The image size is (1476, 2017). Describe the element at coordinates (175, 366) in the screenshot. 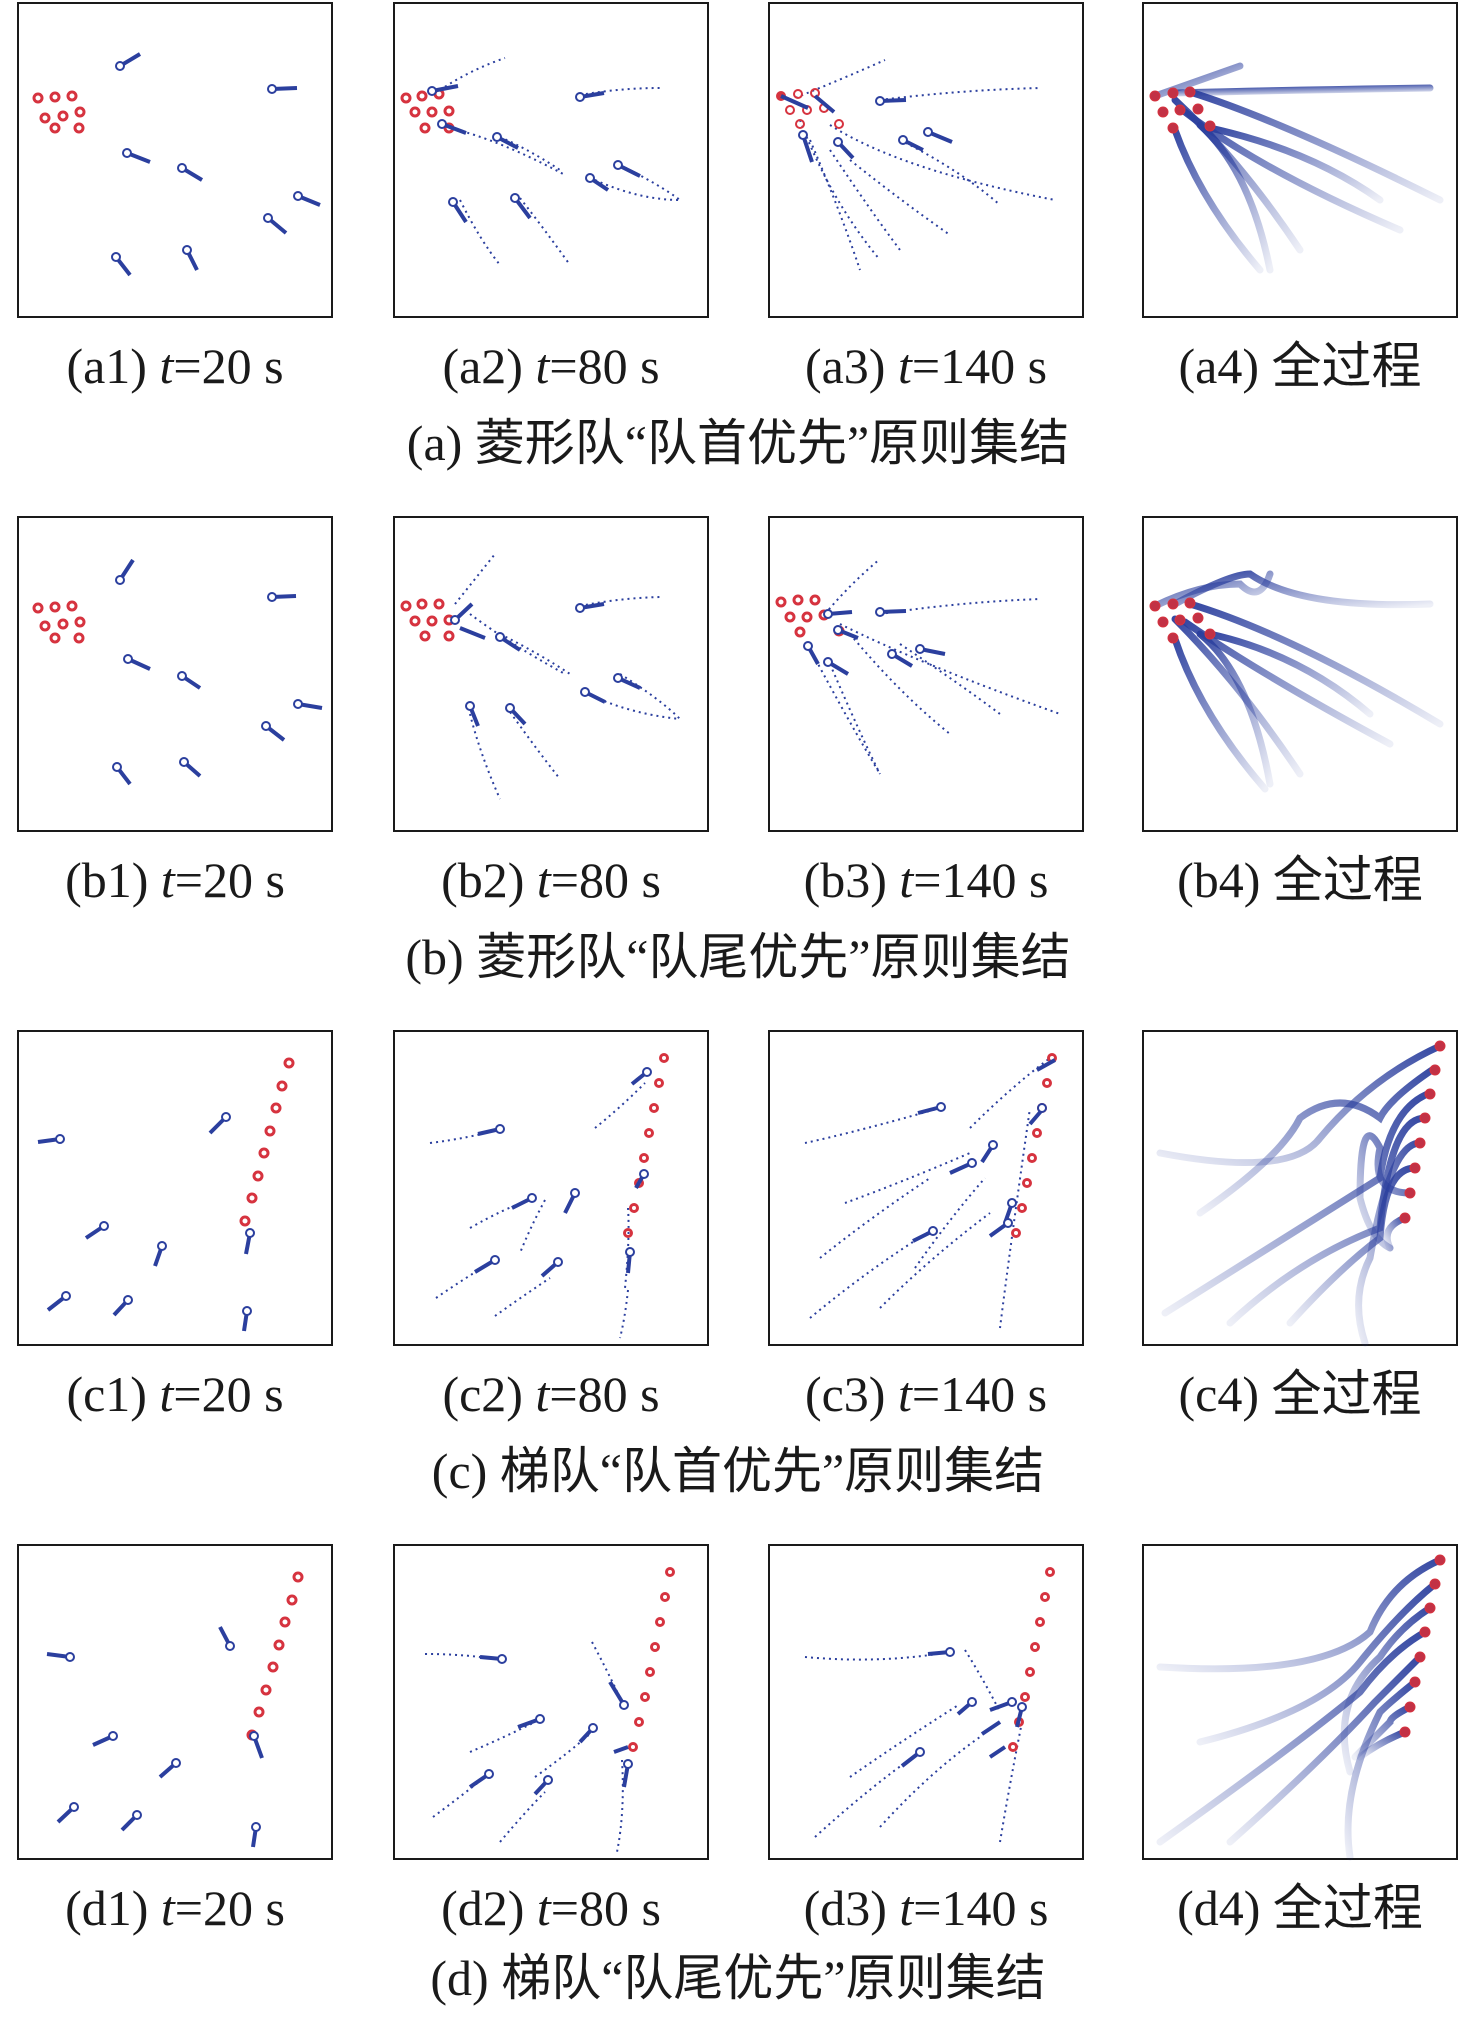

I see `panel-label-a1: (a1) t=20 s` at that location.